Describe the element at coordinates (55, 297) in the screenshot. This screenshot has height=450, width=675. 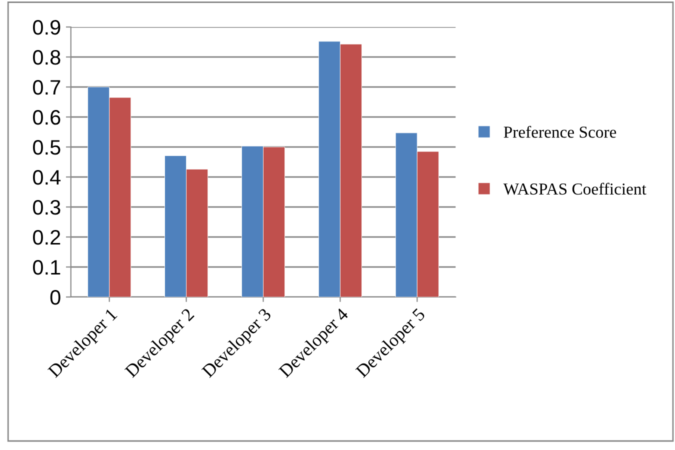
I see `y-tick-label: 0` at that location.